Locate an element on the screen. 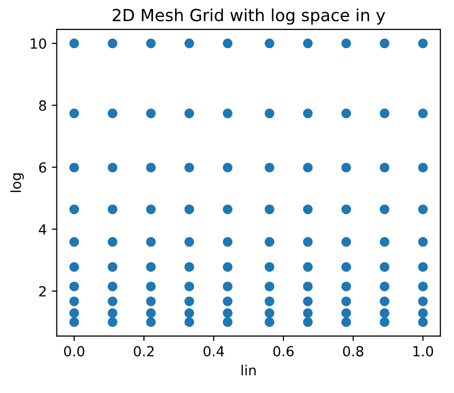 The width and height of the screenshot is (454, 393). x-tick-label: 0.4 is located at coordinates (214, 351).